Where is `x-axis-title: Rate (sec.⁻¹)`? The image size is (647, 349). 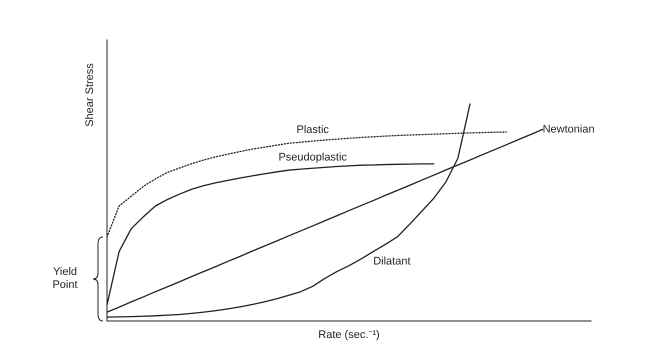
x-axis-title: Rate (sec.⁻¹) is located at coordinates (349, 335).